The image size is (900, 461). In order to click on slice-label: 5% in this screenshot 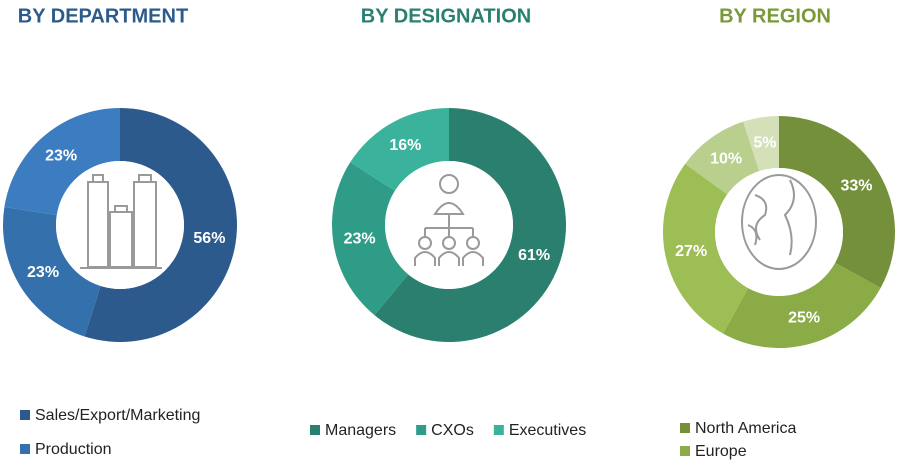, I will do `click(764, 142)`.